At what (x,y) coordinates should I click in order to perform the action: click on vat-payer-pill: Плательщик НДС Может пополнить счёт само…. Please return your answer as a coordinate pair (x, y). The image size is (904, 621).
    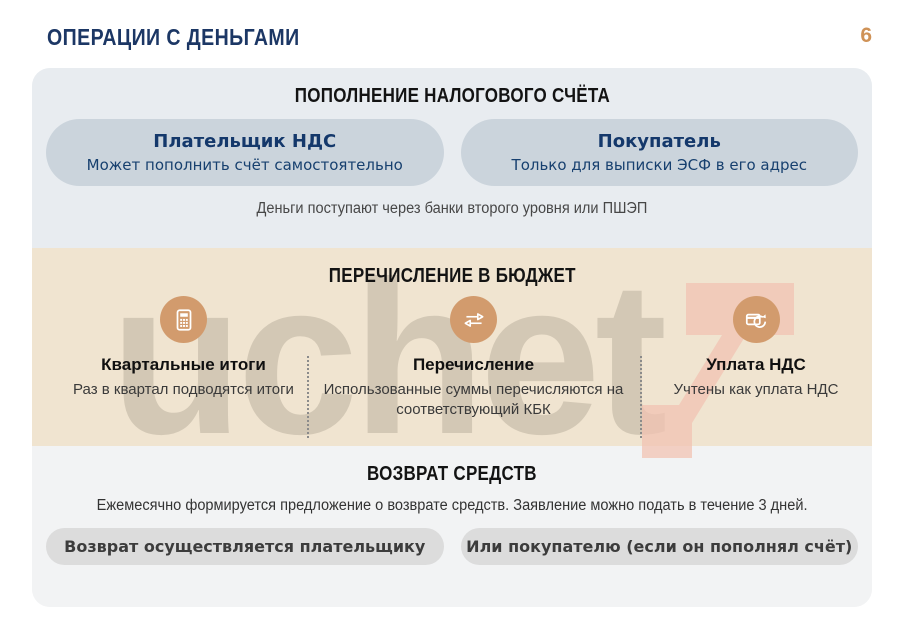
    Looking at the image, I should click on (245, 152).